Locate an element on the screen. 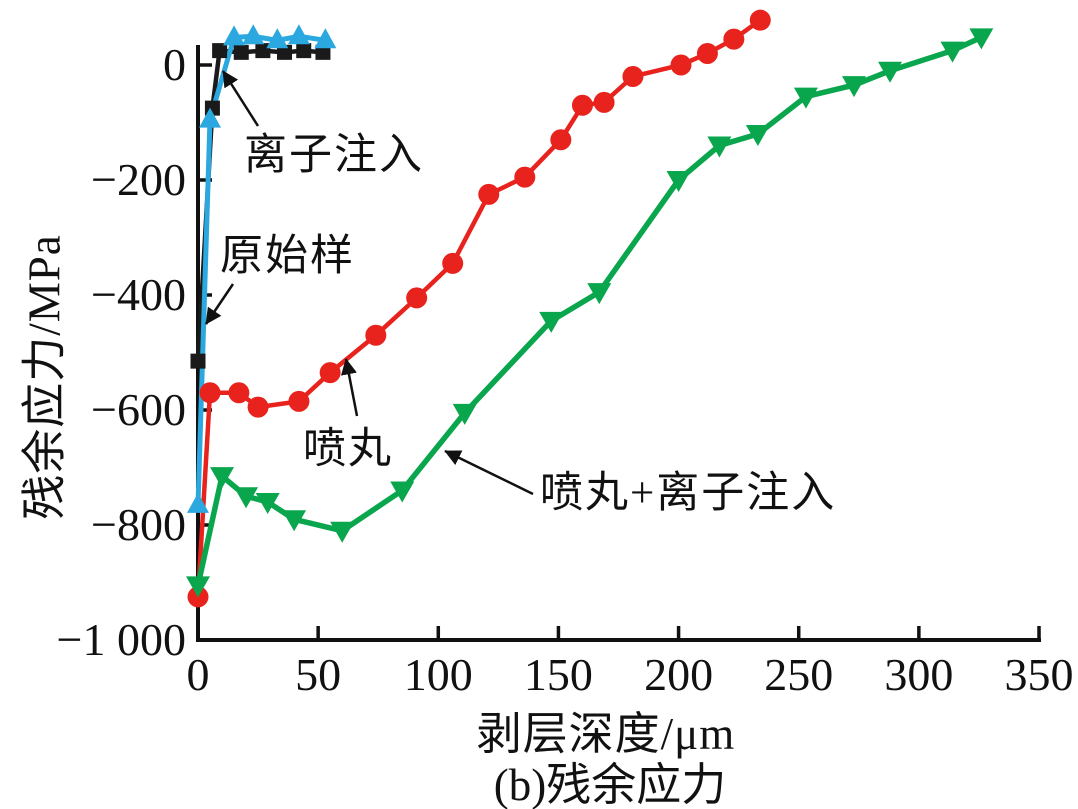 This screenshot has width=1078, height=809. y-tick-label: −800 is located at coordinates (138, 524).